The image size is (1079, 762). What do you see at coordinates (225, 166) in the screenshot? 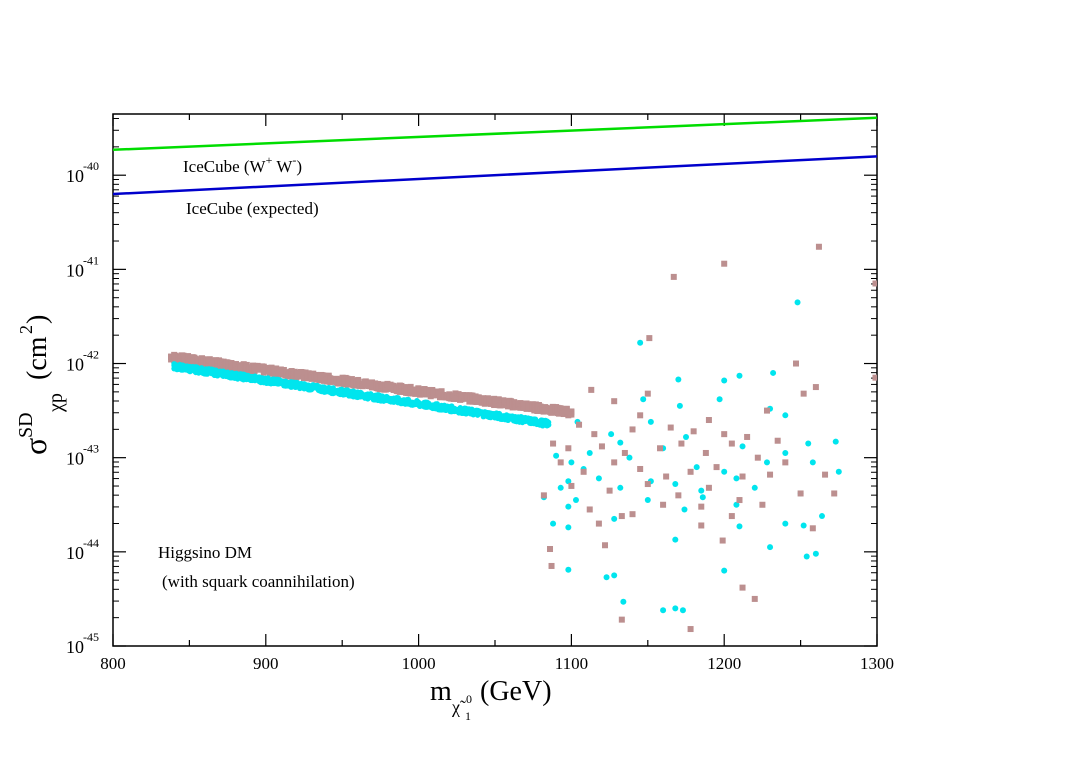
I see `icecube-ww-main: IceCube (W` at bounding box center [225, 166].